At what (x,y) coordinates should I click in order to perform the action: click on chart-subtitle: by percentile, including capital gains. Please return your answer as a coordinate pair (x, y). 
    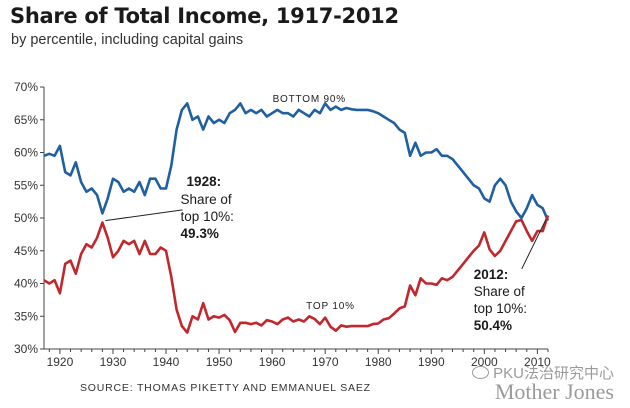
    Looking at the image, I should click on (127, 40).